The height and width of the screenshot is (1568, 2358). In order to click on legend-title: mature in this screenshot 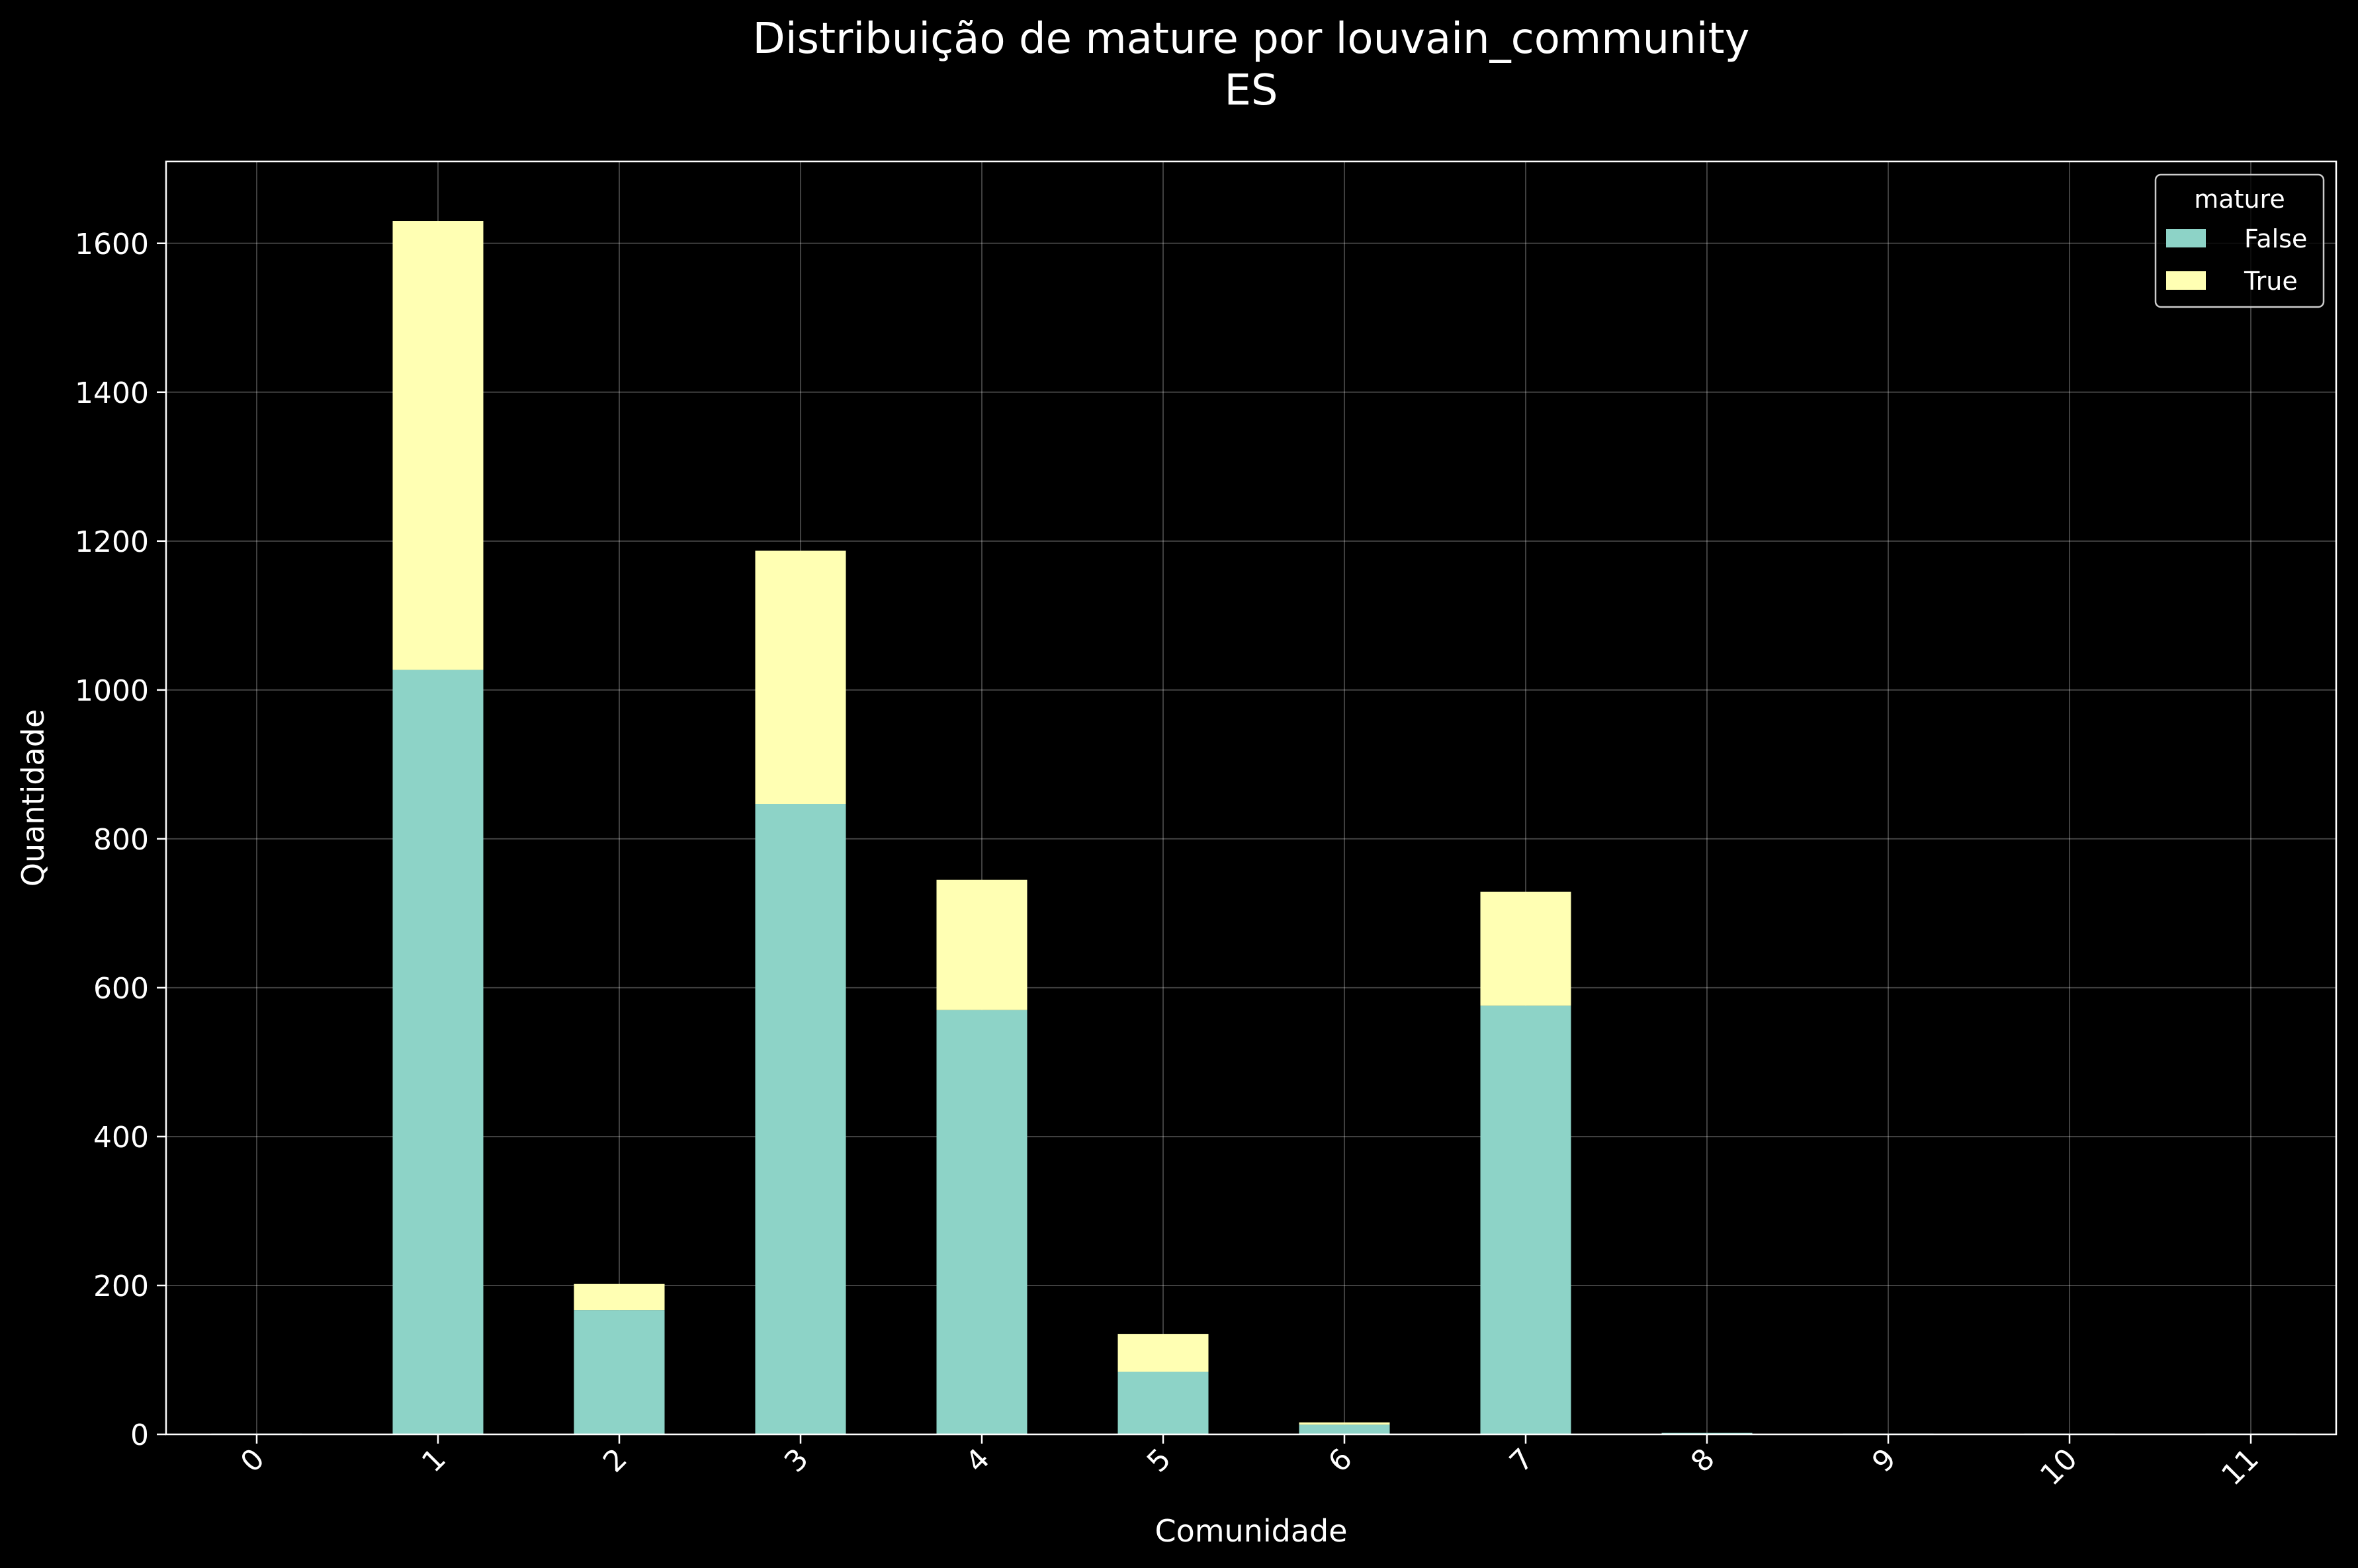, I will do `click(2239, 199)`.